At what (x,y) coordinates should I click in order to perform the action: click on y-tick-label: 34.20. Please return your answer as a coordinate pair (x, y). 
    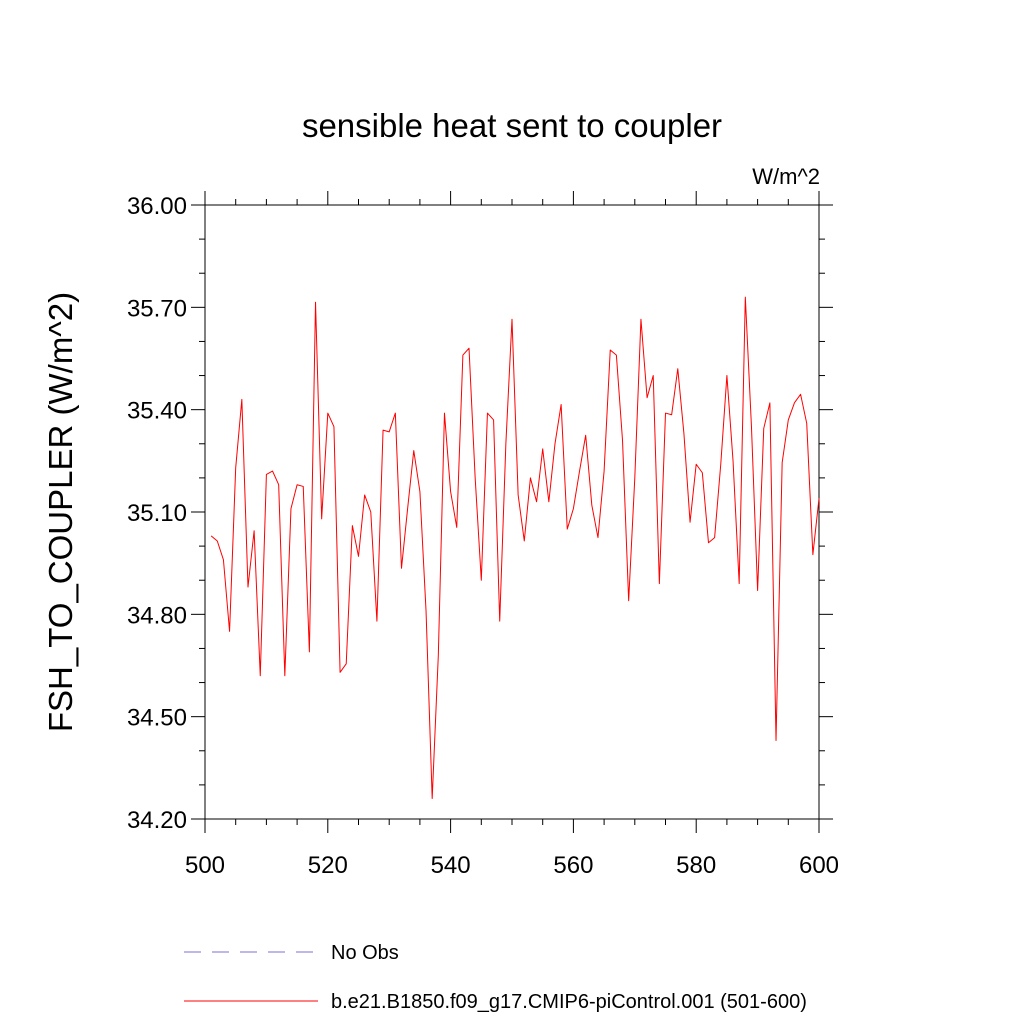
    Looking at the image, I should click on (157, 820).